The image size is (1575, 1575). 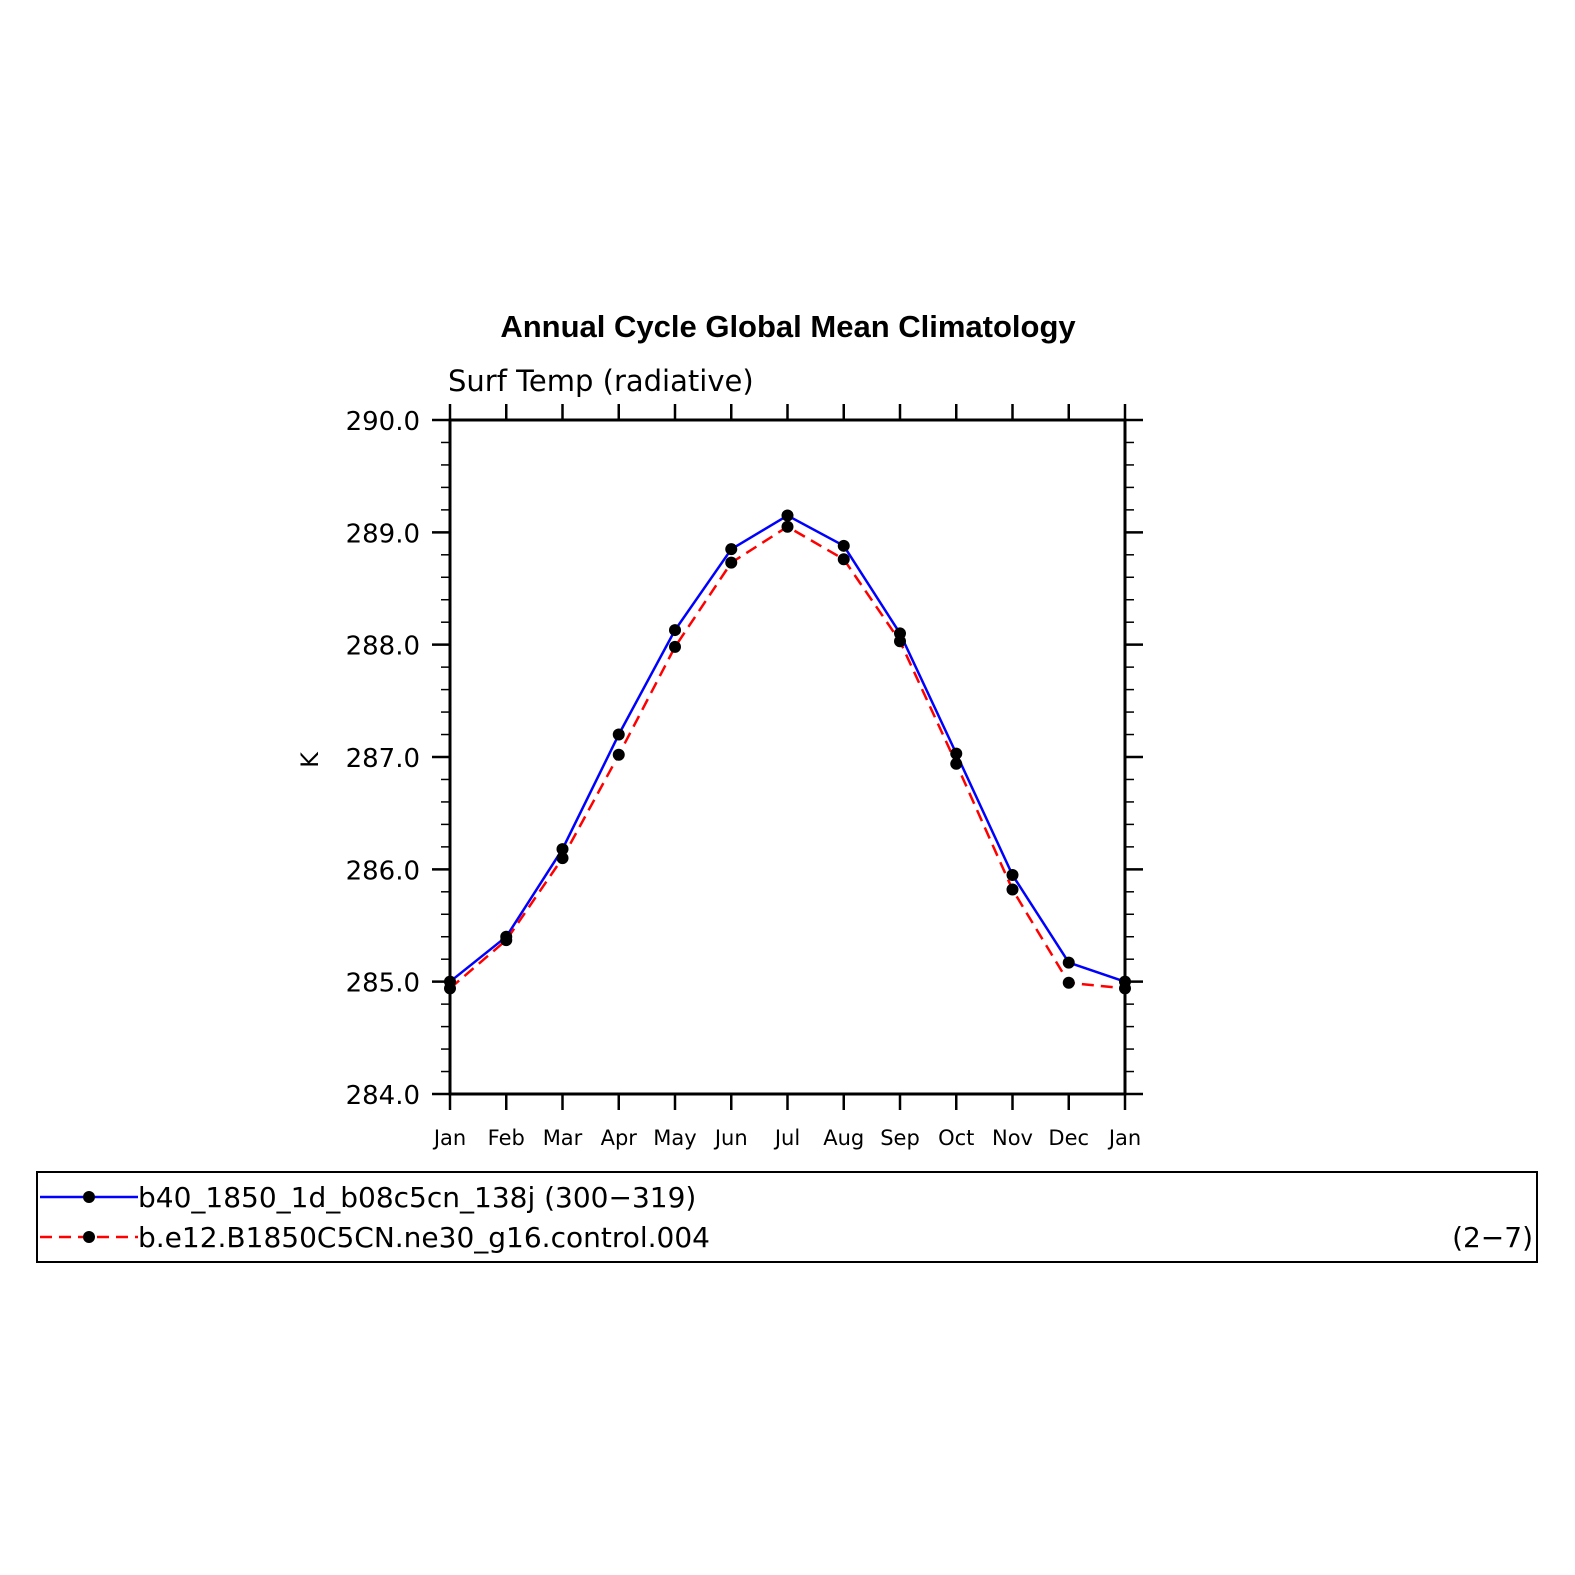 What do you see at coordinates (1068, 1138) in the screenshot?
I see `x-tick-label: Dec` at bounding box center [1068, 1138].